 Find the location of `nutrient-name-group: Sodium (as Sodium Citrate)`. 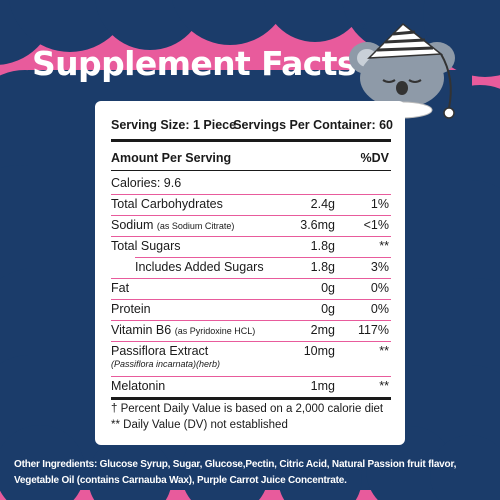

nutrient-name-group: Sodium (as Sodium Citrate) is located at coordinates (172, 225).